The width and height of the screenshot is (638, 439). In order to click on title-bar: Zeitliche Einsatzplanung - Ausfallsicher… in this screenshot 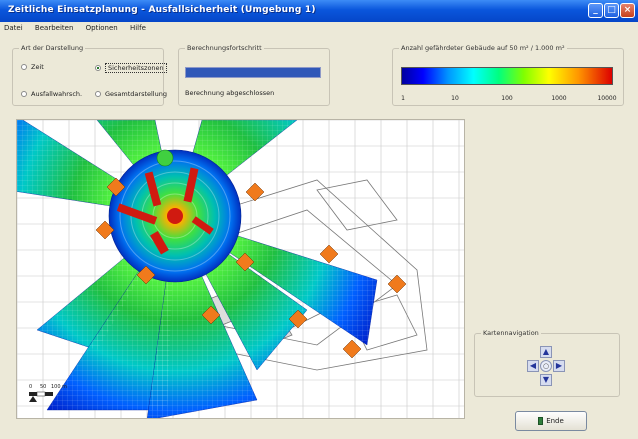, I will do `click(319, 11)`.